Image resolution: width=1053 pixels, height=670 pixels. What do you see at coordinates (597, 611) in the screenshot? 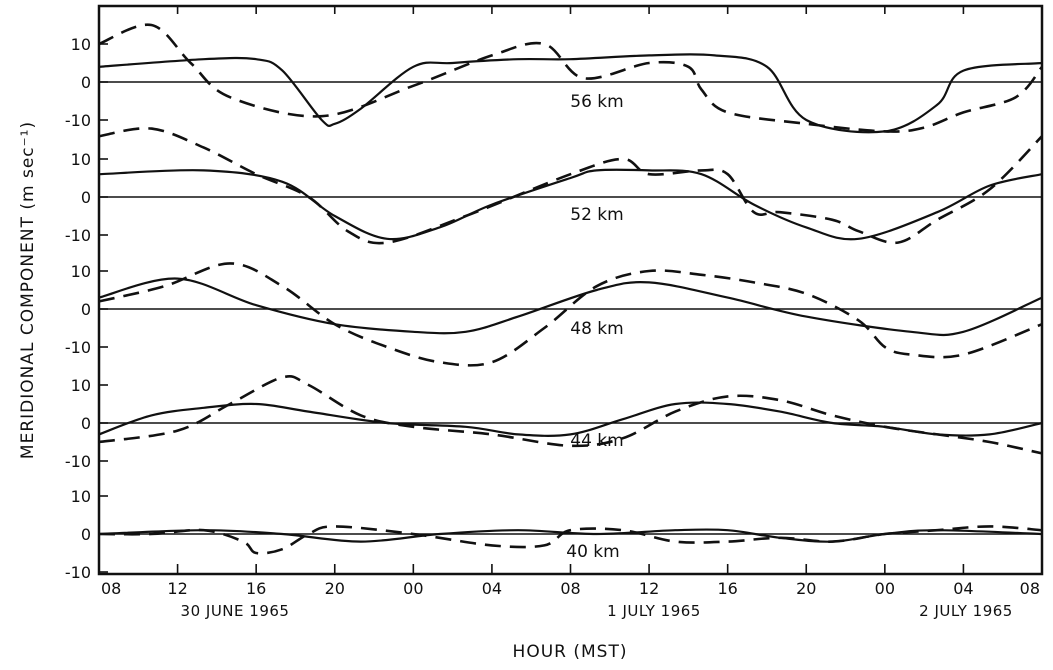
I see `date-labels: 30 JUNE 1965 1 JULY 1965 2 JULY 1965` at bounding box center [597, 611].